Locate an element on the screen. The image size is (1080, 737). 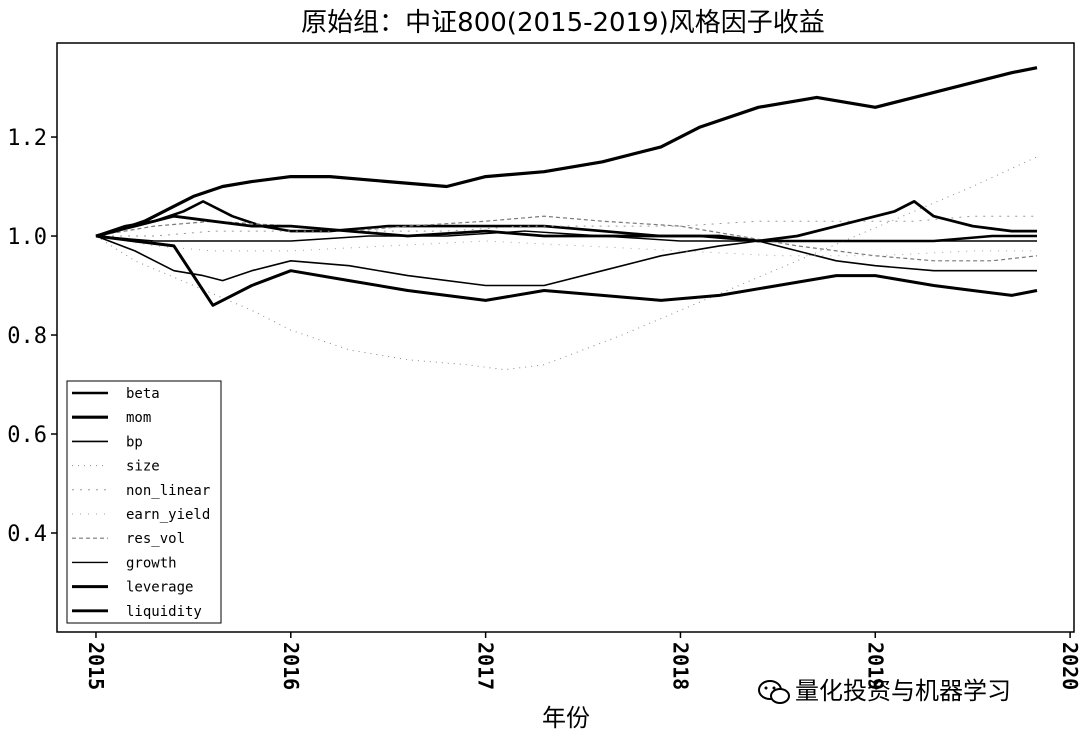
series-line-growth is located at coordinates (566, 236).